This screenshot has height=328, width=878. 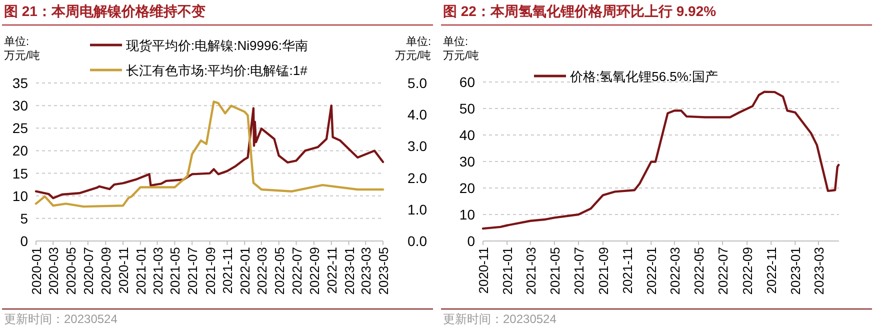 What do you see at coordinates (467, 108) in the screenshot?
I see `y-tick-label: 50` at bounding box center [467, 108].